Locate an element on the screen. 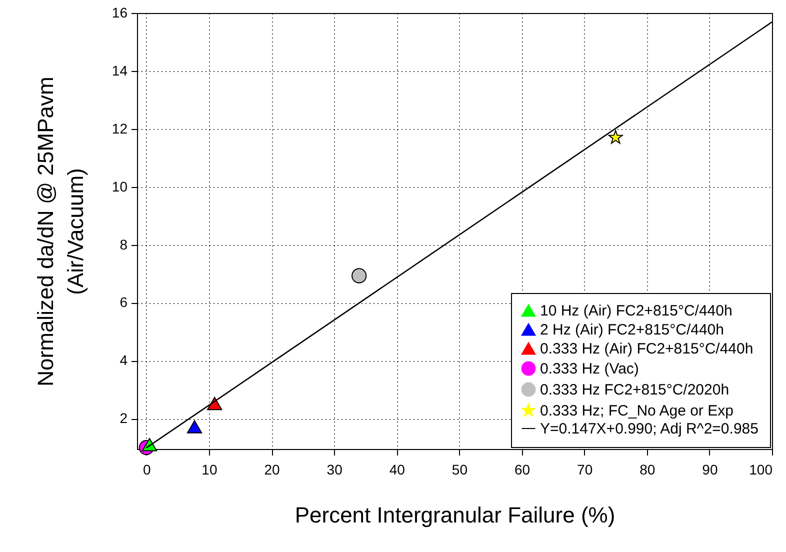  legend-label: 0.333 Hz (Vac) is located at coordinates (589, 369).